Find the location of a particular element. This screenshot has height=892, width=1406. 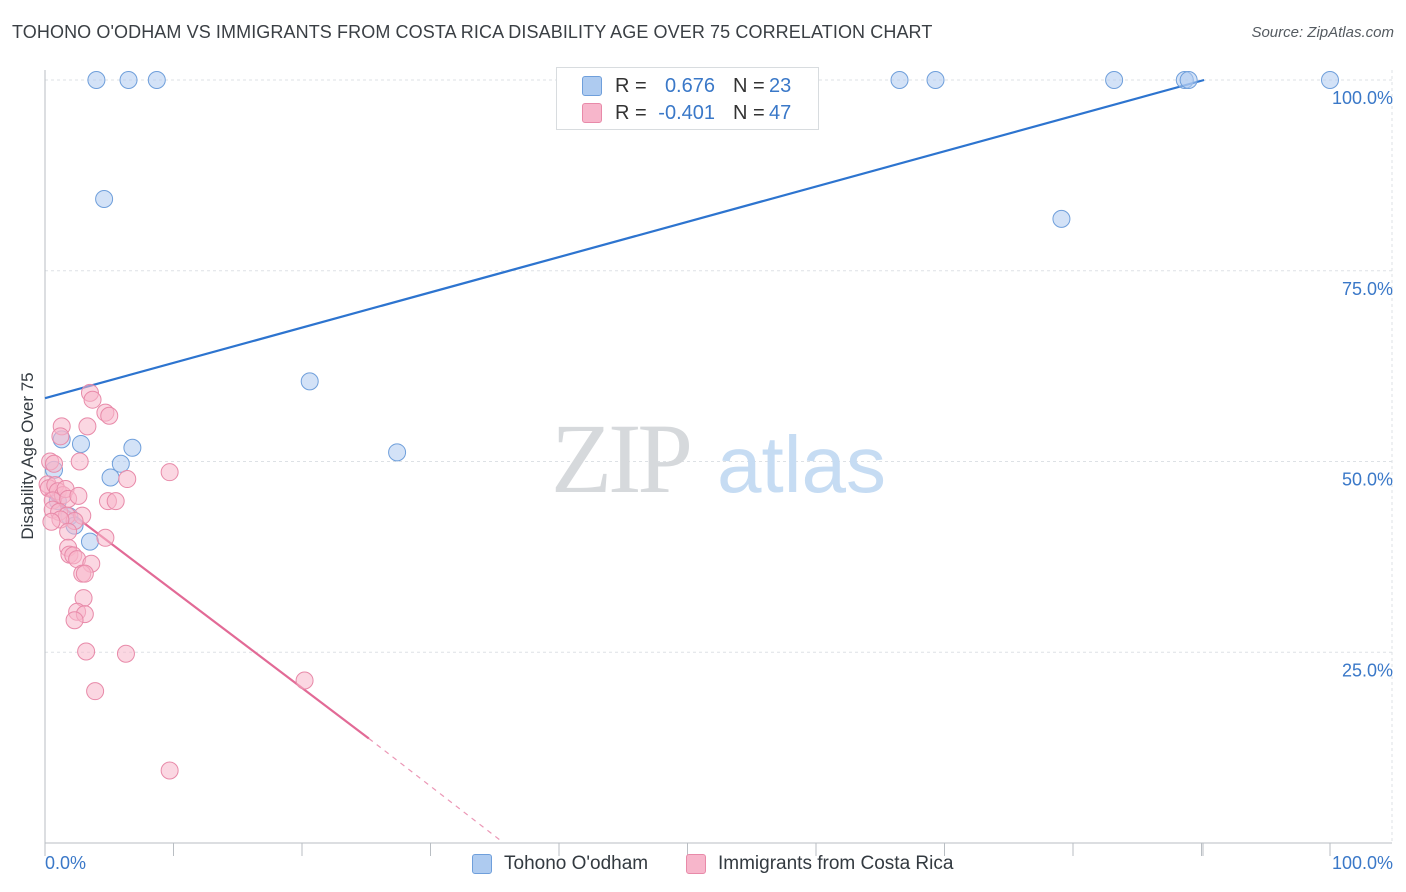

watermark-atlas: atlas is located at coordinates (801, 464).